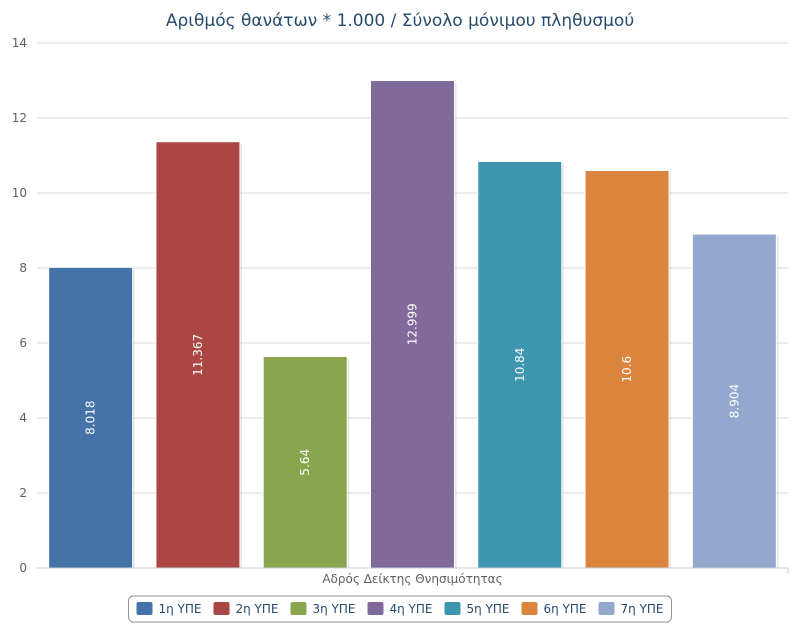 This screenshot has height=644, width=800. Describe the element at coordinates (23, 493) in the screenshot. I see `y-tick-label: 2` at that location.